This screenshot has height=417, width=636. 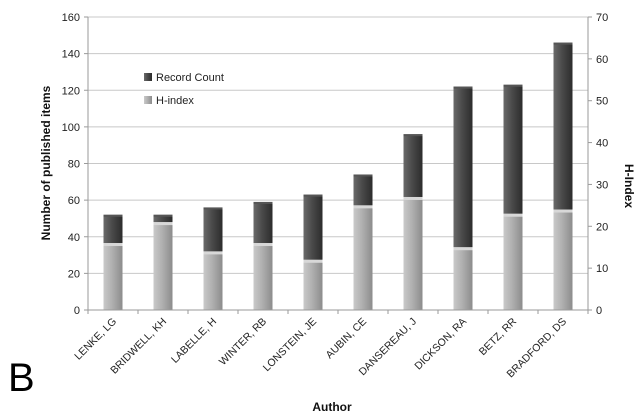 What do you see at coordinates (95, 339) in the screenshot?
I see `x-tick-label: LENKE, LG` at bounding box center [95, 339].